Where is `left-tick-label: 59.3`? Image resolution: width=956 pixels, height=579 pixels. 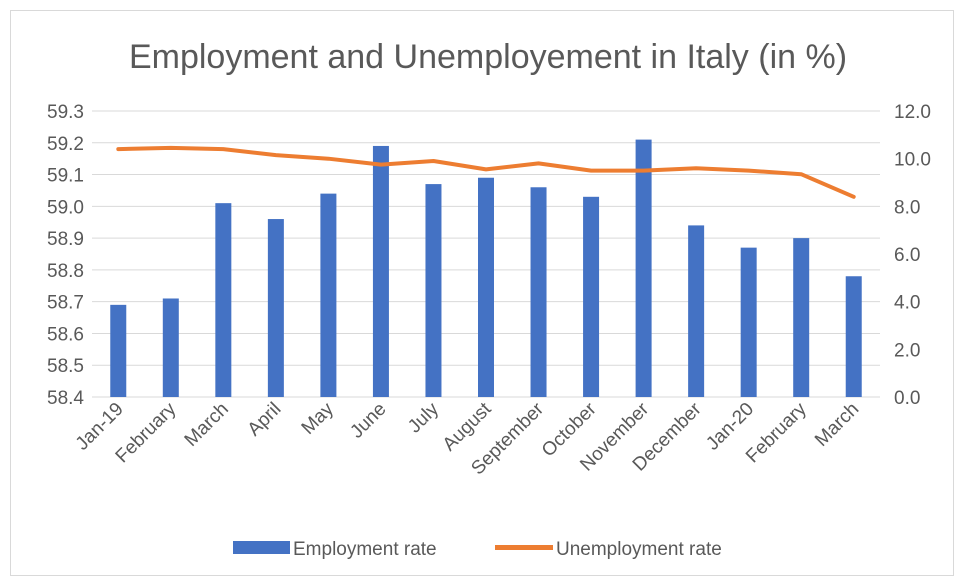 left-tick-label: 59.3 is located at coordinates (65, 112).